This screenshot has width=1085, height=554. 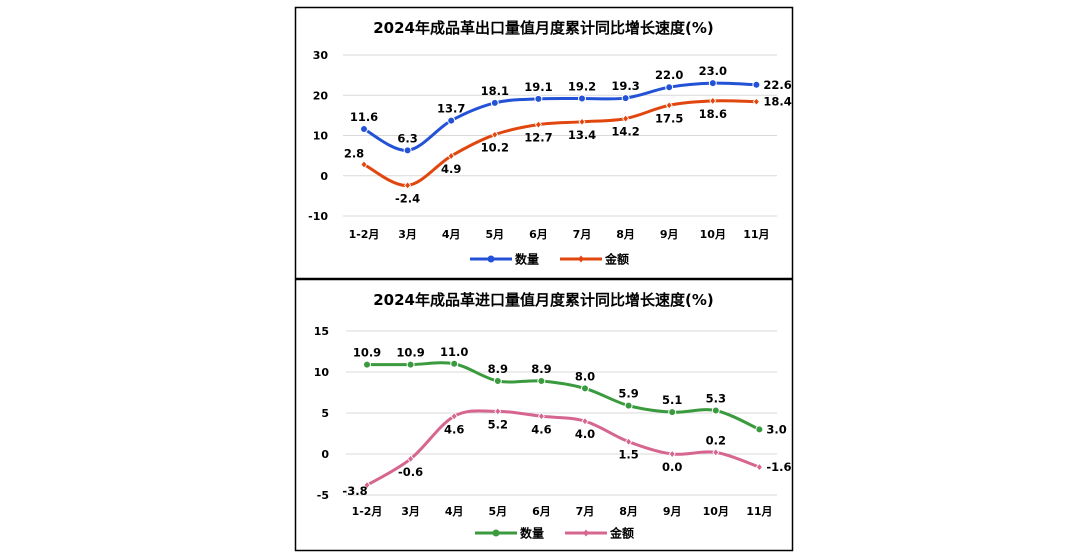 I want to click on data-label: 0.0, so click(x=672, y=467).